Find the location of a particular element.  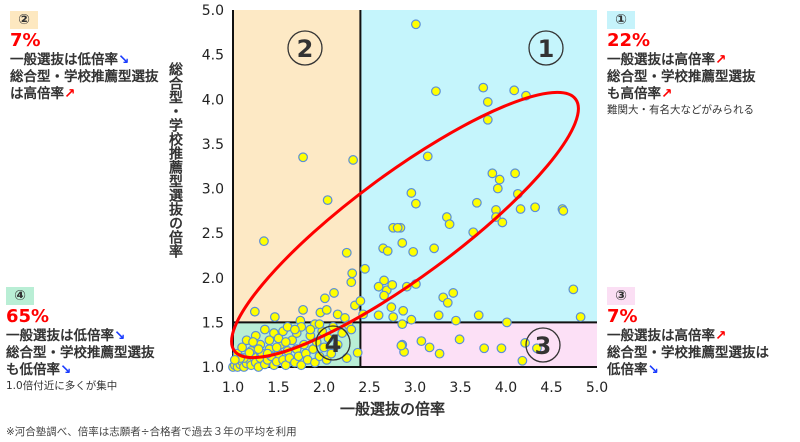

x-tick-label: 4.0 is located at coordinates (506, 388).